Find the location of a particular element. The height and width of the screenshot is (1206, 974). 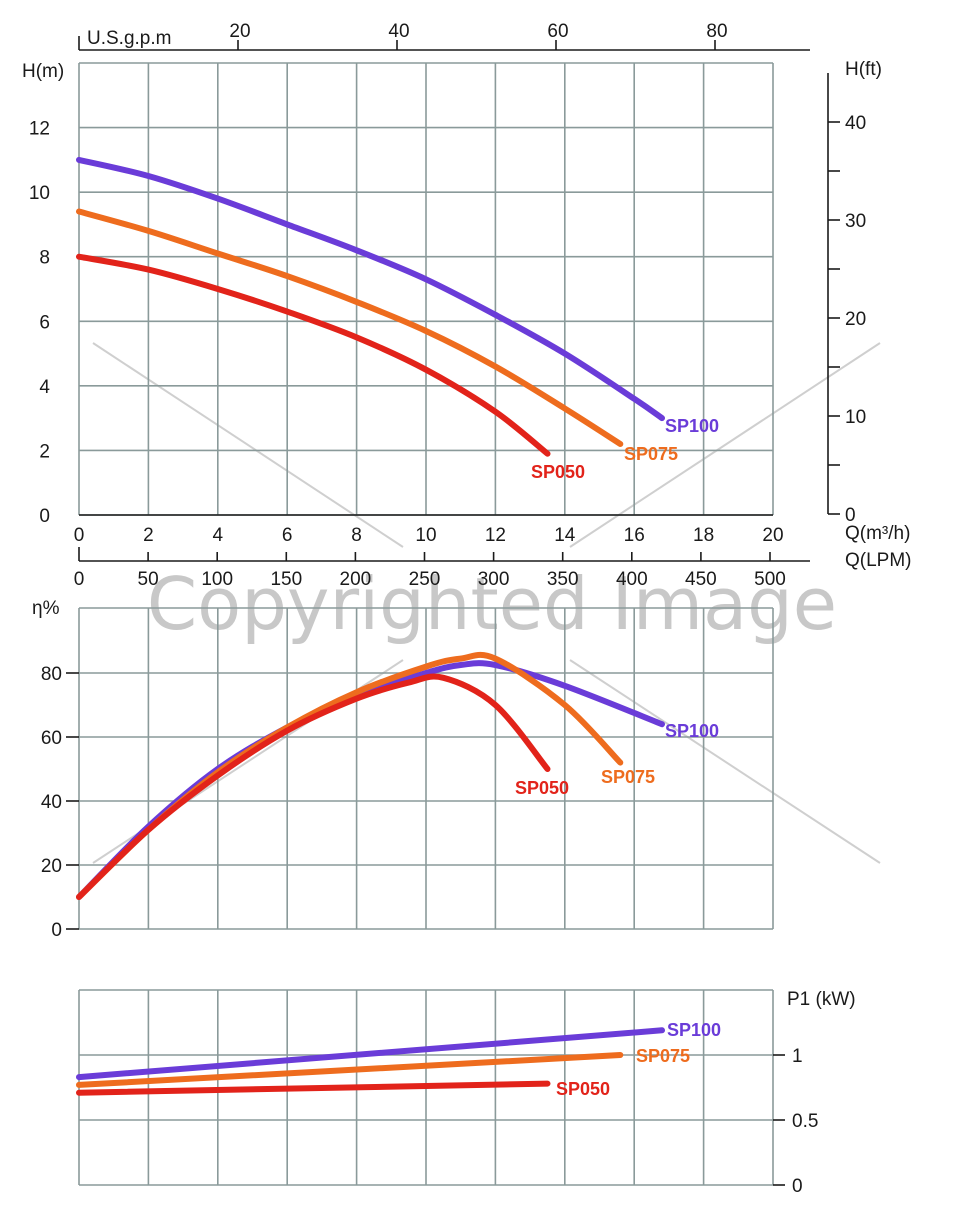

pwr-y-axis-label: P1 (kW) is located at coordinates (821, 999).